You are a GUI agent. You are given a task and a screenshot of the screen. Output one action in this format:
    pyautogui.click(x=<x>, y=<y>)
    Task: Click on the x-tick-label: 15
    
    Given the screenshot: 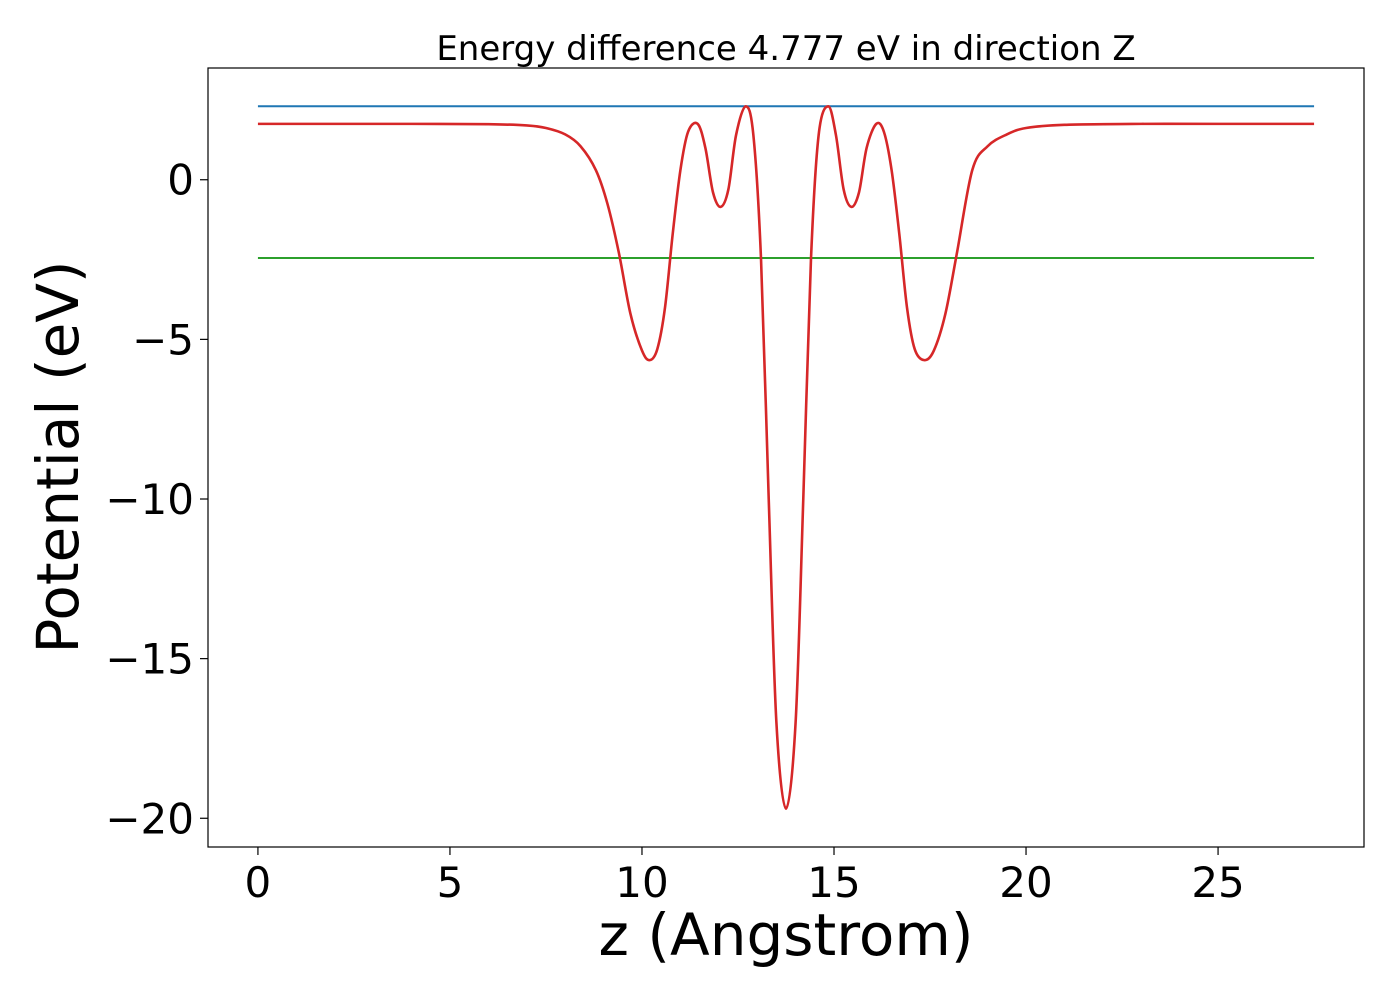 What is the action you would take?
    pyautogui.click(x=833, y=882)
    